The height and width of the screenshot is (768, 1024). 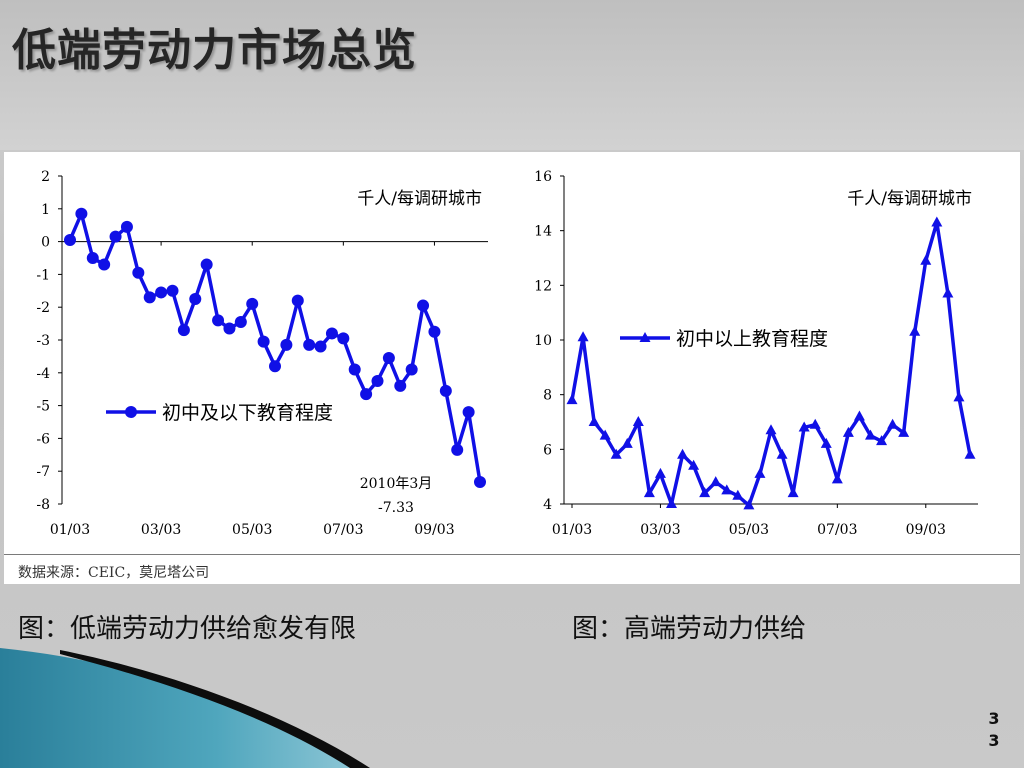 What do you see at coordinates (247, 413) in the screenshot?
I see `legend-label: 初中及以下教育程度` at bounding box center [247, 413].